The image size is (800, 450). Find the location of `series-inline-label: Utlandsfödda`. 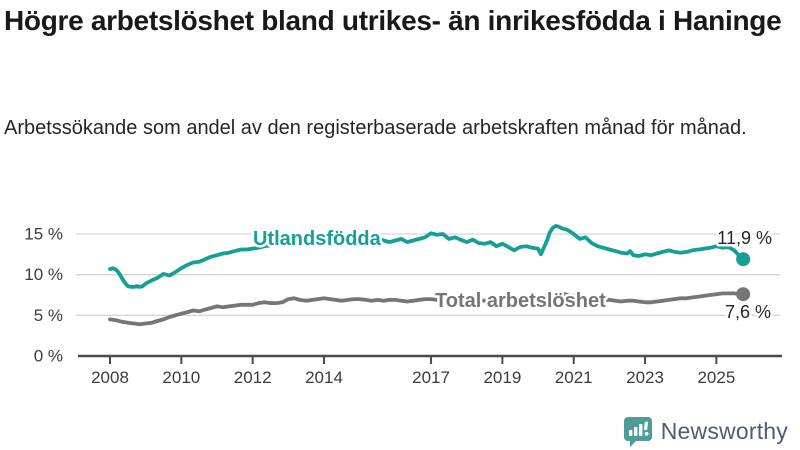

series-inline-label: Utlandsfödda is located at coordinates (317, 239).